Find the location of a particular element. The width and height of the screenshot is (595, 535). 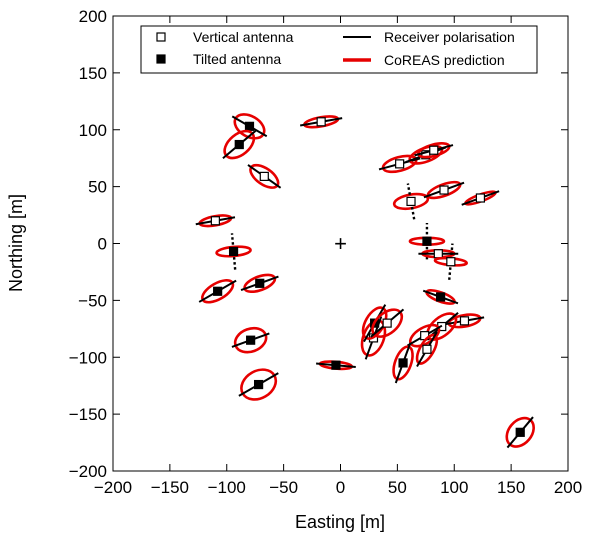

legend-label-vertical: Vertical antenna is located at coordinates (243, 37).